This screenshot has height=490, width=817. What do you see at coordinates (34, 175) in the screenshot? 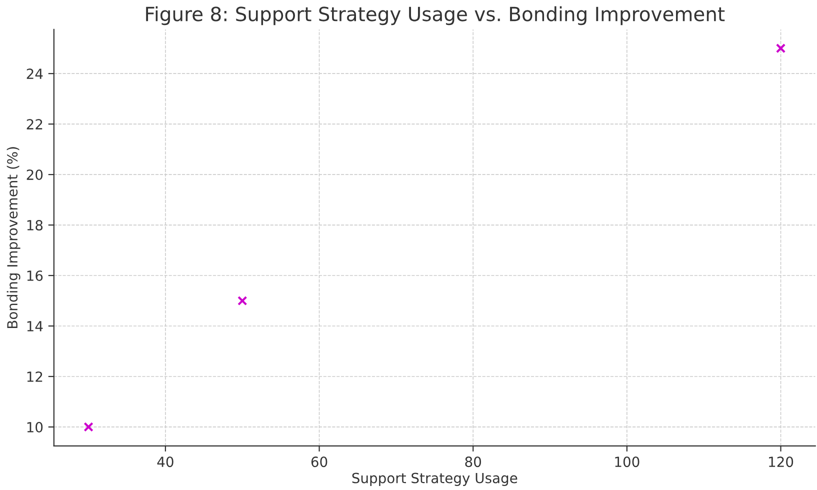
I see `y-tick-label: 20` at bounding box center [34, 175].